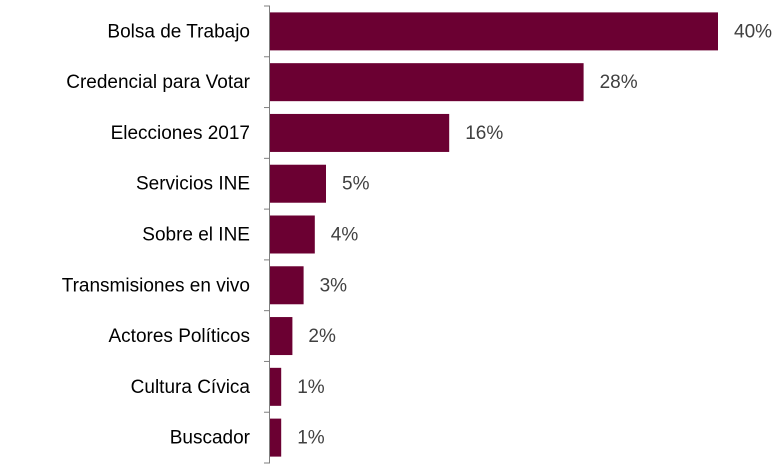 This screenshot has height=467, width=783. Describe the element at coordinates (196, 235) in the screenshot. I see `y-tick-label: Sobre el INE` at that location.